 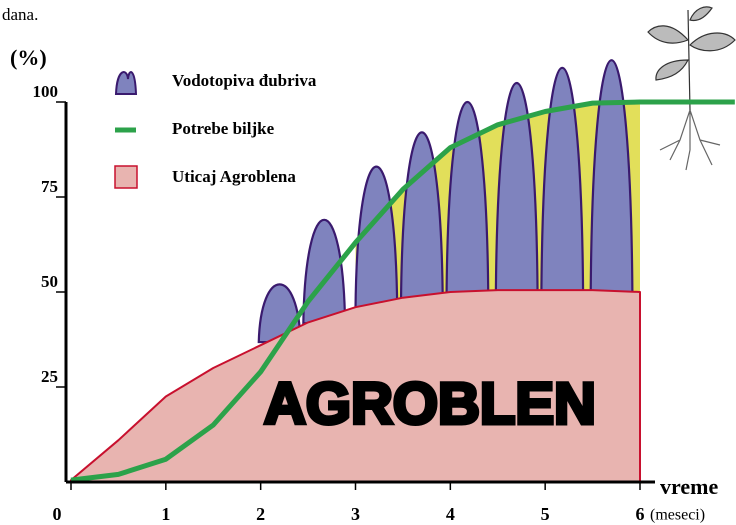 I want to click on x-tick-label: 0, so click(x=57, y=514).